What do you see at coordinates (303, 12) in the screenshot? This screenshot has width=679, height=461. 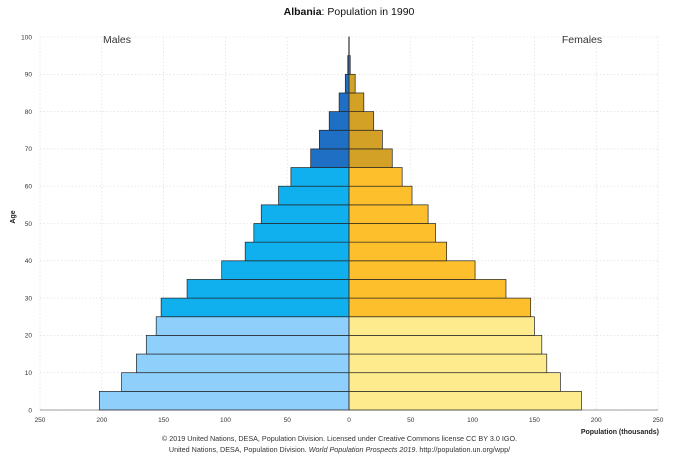 I see `chart-title-country: Albania` at bounding box center [303, 12].